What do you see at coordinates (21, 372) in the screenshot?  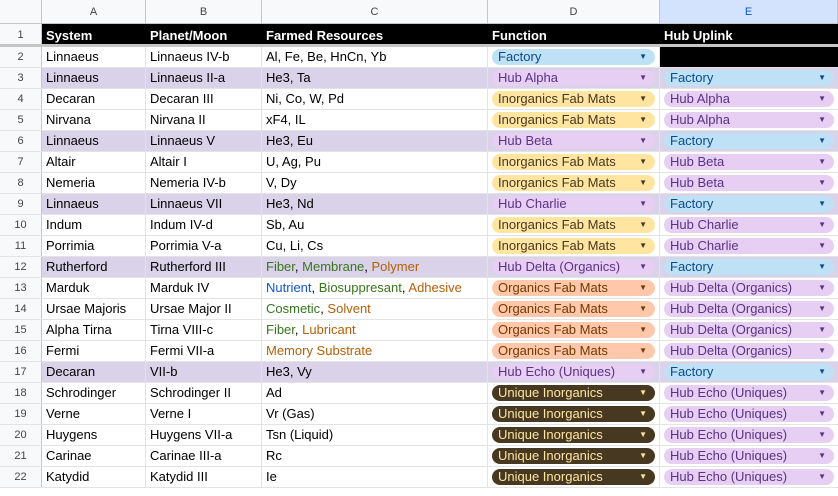 I see `row-number: 17` at bounding box center [21, 372].